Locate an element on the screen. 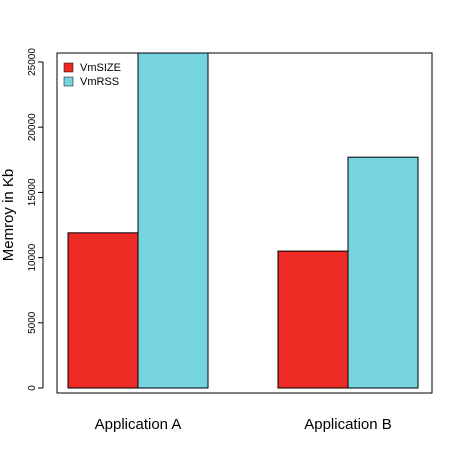 The height and width of the screenshot is (459, 459). x-category-label: Application A is located at coordinates (138, 424).